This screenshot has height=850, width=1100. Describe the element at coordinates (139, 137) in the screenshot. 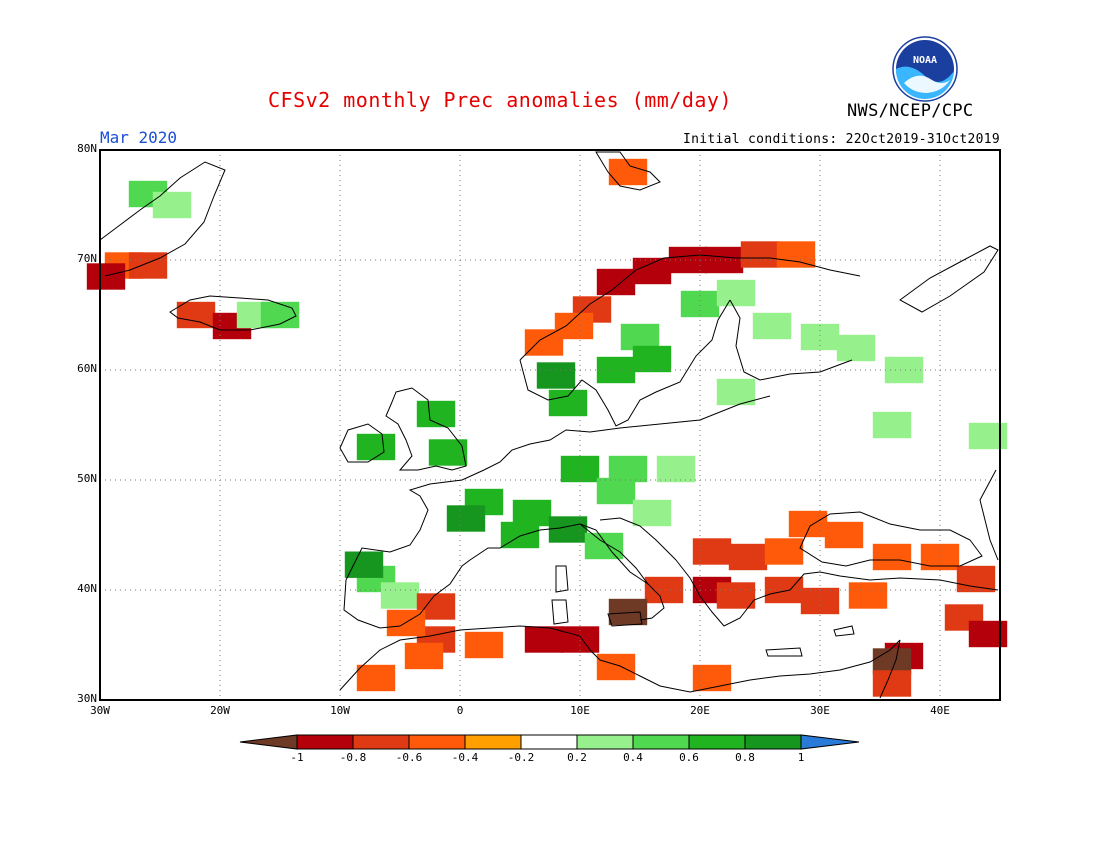

I see `valid-month: Mar 2020` at that location.